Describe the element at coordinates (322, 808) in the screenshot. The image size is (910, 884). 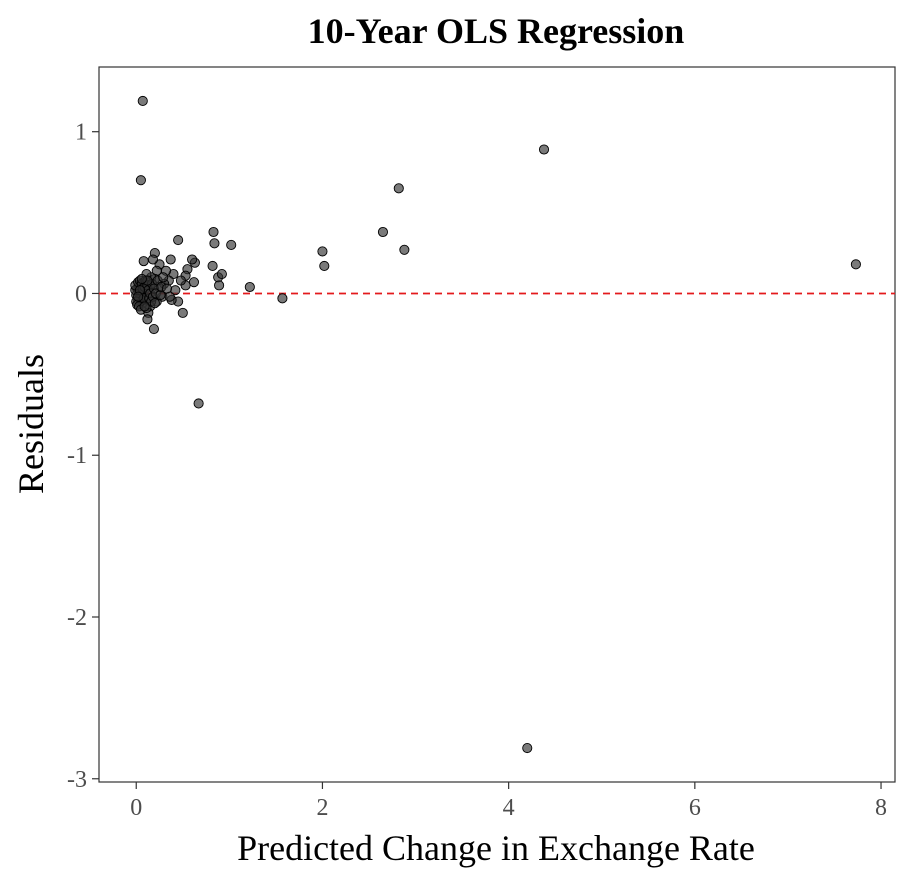
I see `x-tick-label: 2` at that location.